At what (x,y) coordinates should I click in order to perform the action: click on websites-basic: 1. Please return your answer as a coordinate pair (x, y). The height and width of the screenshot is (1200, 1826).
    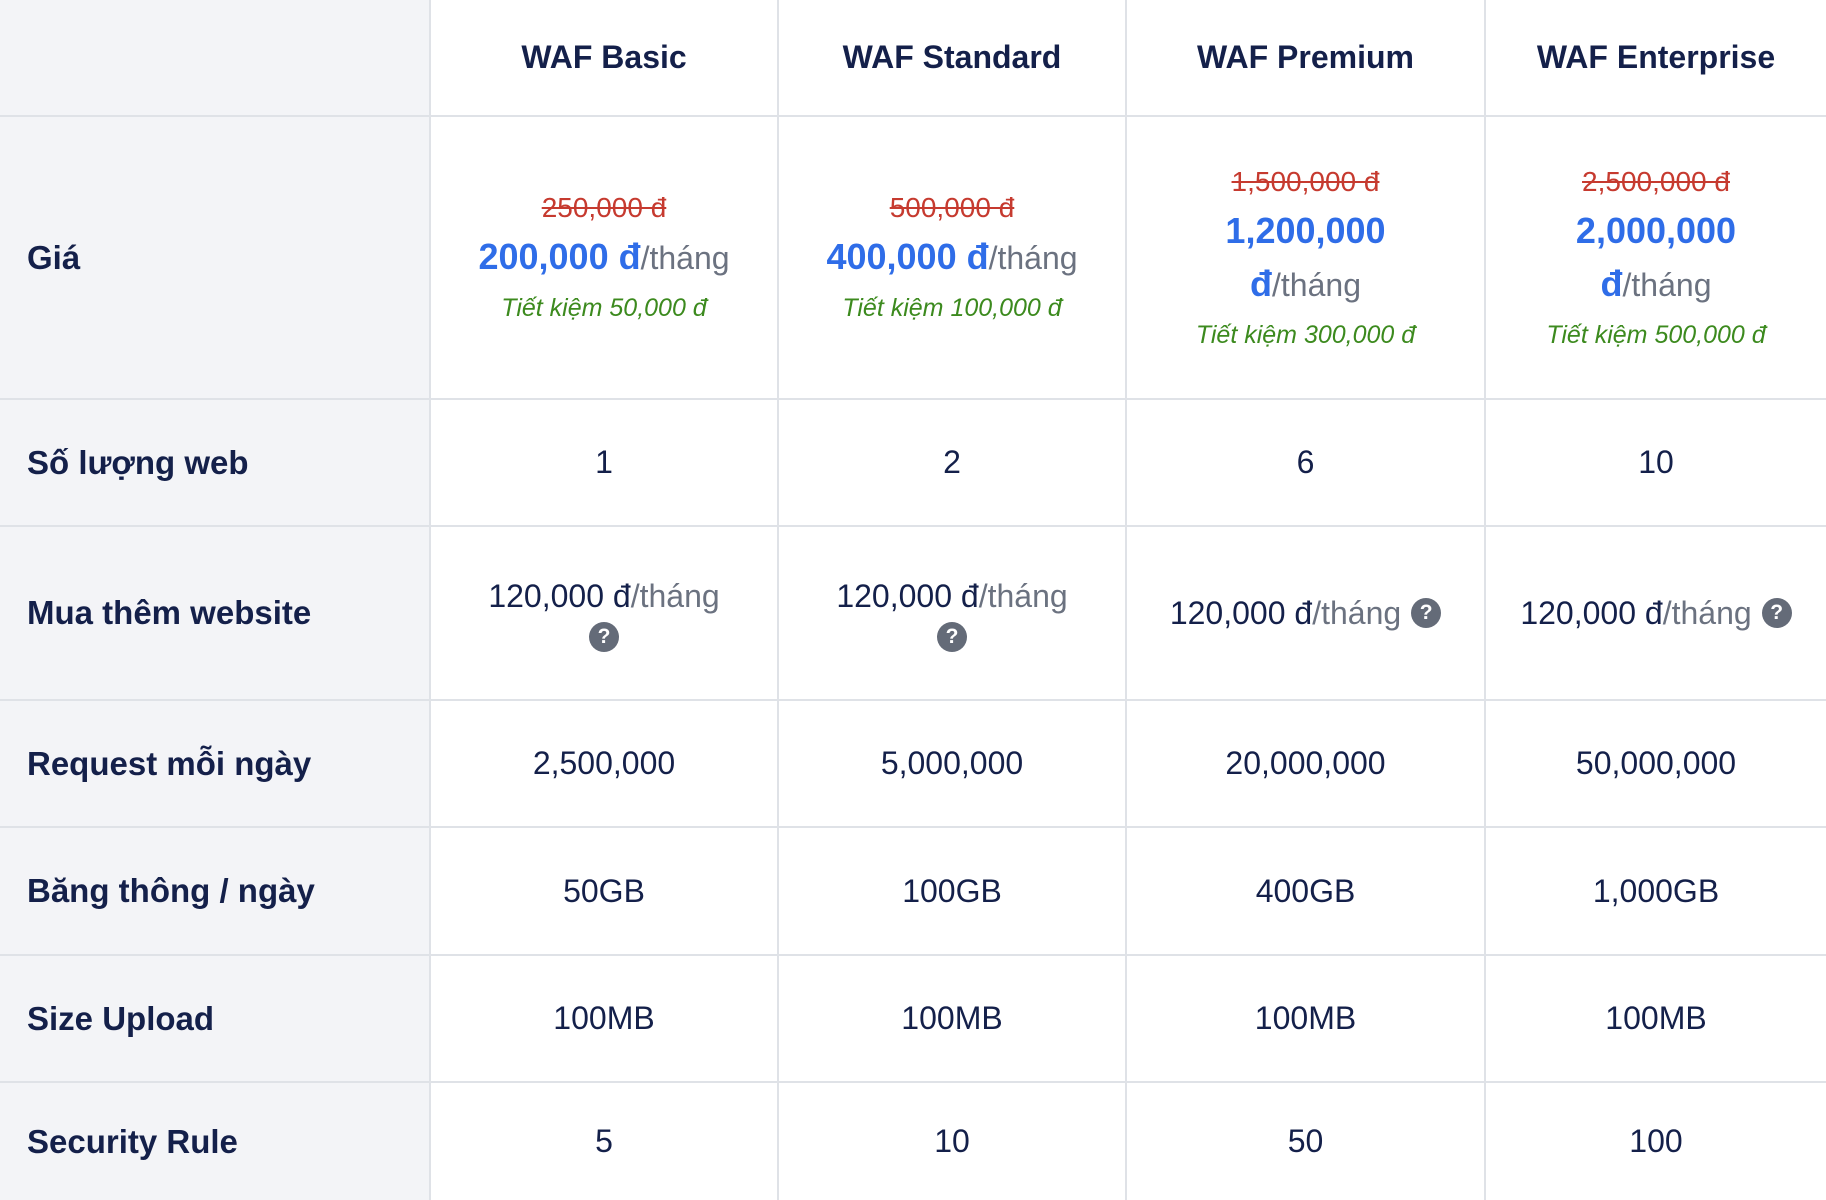
    Looking at the image, I should click on (605, 463).